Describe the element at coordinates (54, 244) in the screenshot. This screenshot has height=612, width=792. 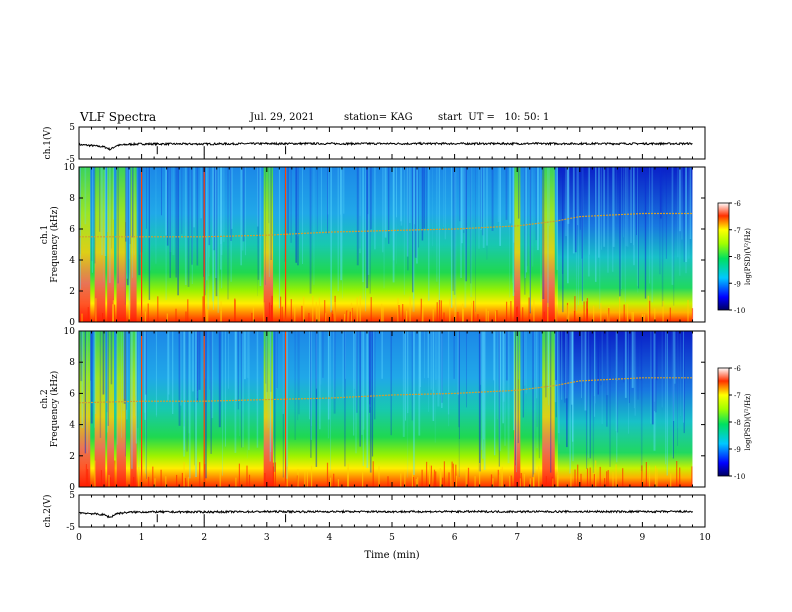
I see `y-axis-label: Frequency (kHz)` at that location.